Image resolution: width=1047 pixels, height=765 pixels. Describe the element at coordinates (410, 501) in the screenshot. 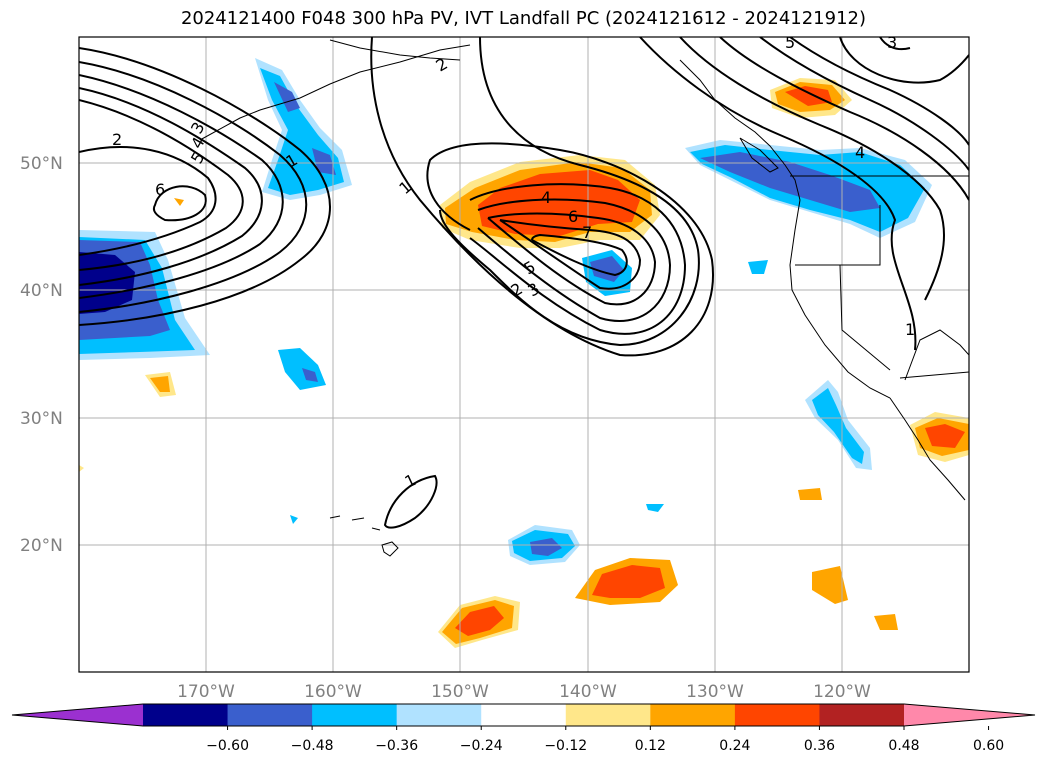

I see `contour-hawaii` at that location.